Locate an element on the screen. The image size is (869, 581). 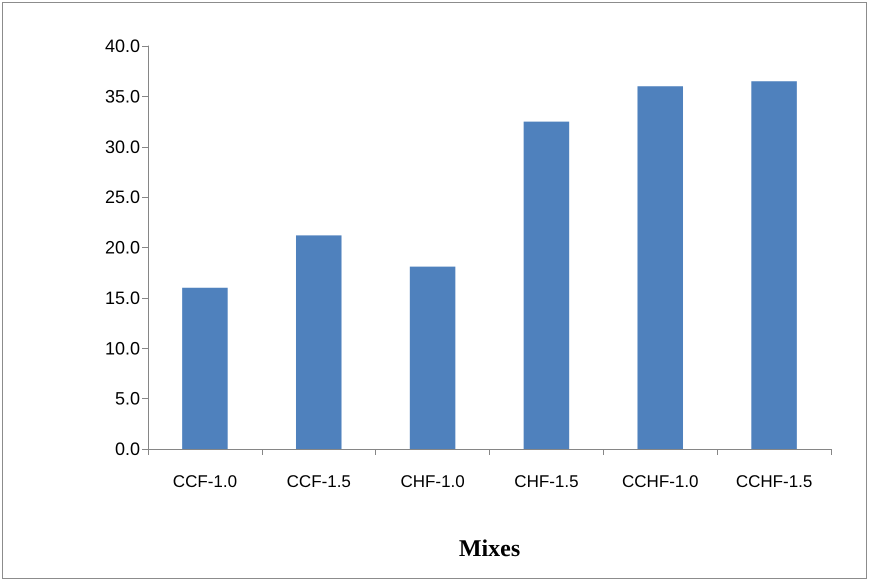
x-tick-label: CHF-1.0 is located at coordinates (432, 481).